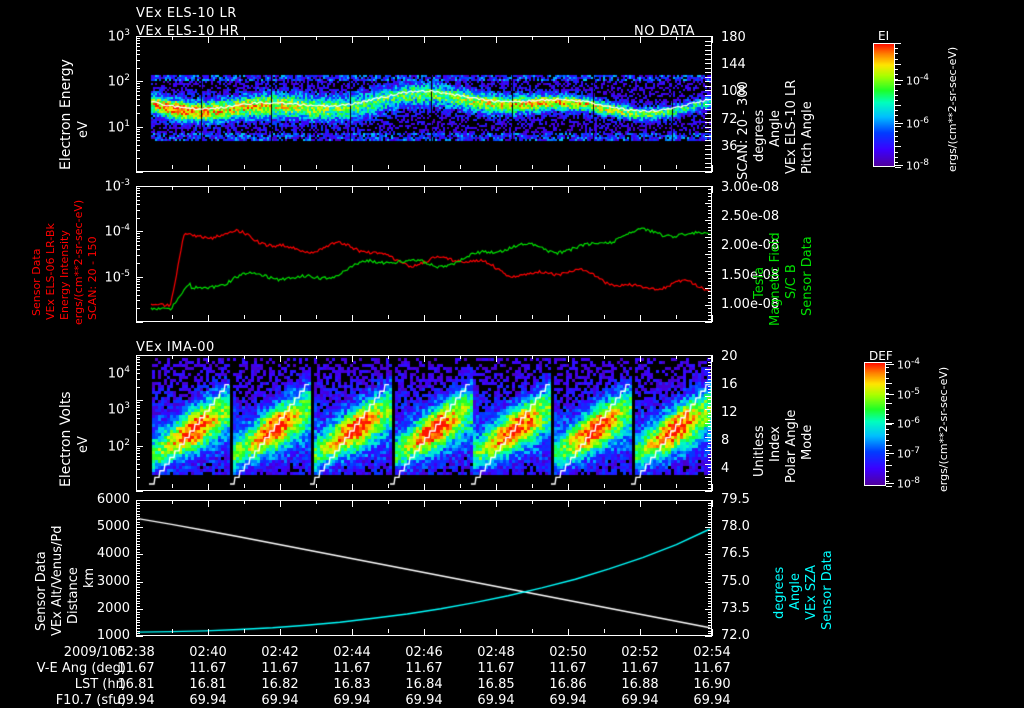  I want to click on colorbar-ei, so click(884, 105).